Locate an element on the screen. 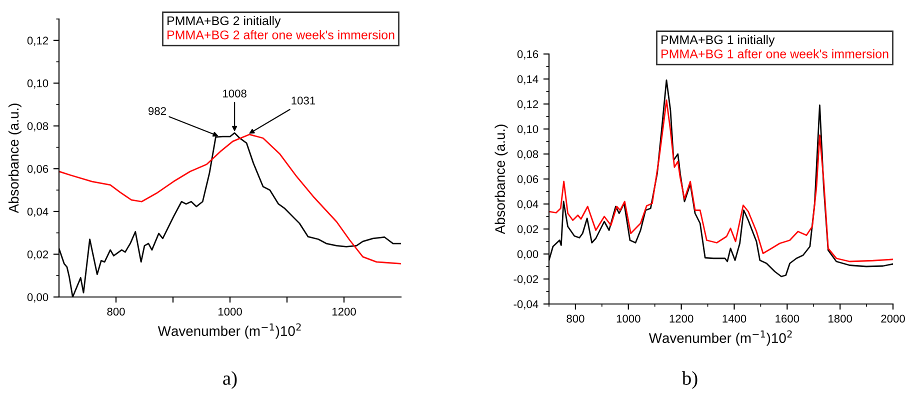 This screenshot has width=906, height=404. y-tick-label: 0,16 is located at coordinates (527, 55).